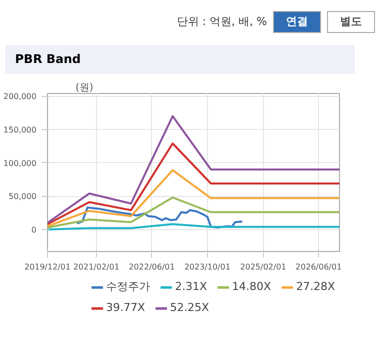  What do you see at coordinates (128, 286) in the screenshot?
I see `legend-label: 수정주가` at bounding box center [128, 286].